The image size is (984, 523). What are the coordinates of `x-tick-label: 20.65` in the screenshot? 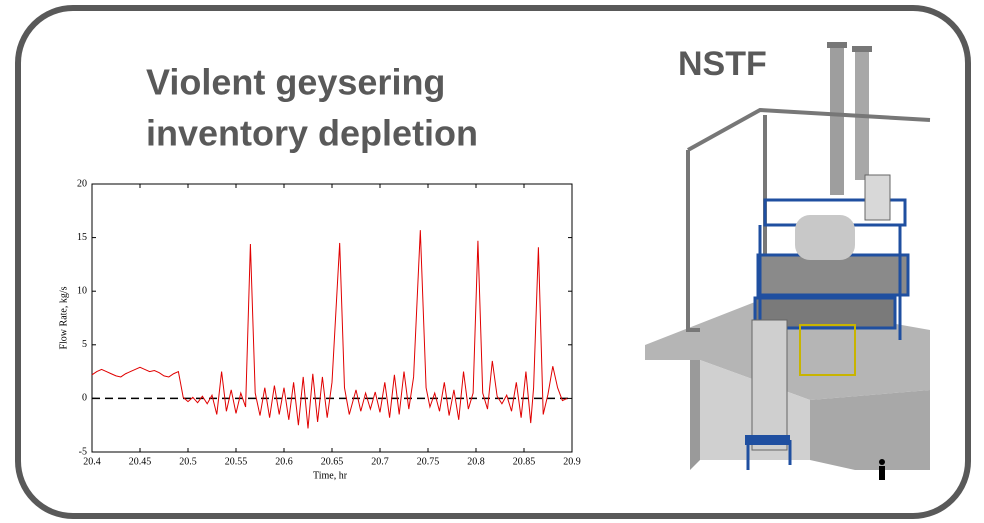 It's located at (332, 461).